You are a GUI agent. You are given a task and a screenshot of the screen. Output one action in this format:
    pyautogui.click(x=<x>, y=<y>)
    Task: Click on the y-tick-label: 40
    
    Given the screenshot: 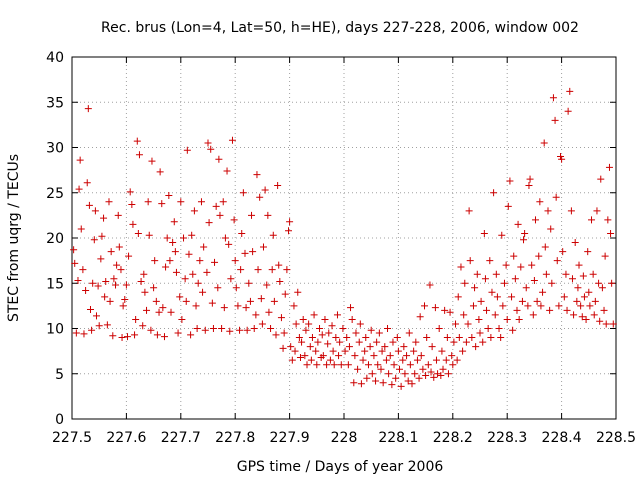 What is the action you would take?
    pyautogui.click(x=55, y=58)
    